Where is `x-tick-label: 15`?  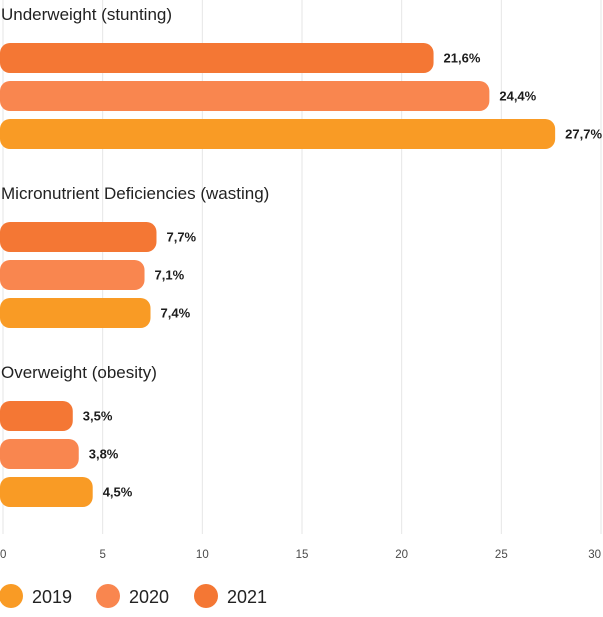
x-tick-label: 15 is located at coordinates (302, 555).